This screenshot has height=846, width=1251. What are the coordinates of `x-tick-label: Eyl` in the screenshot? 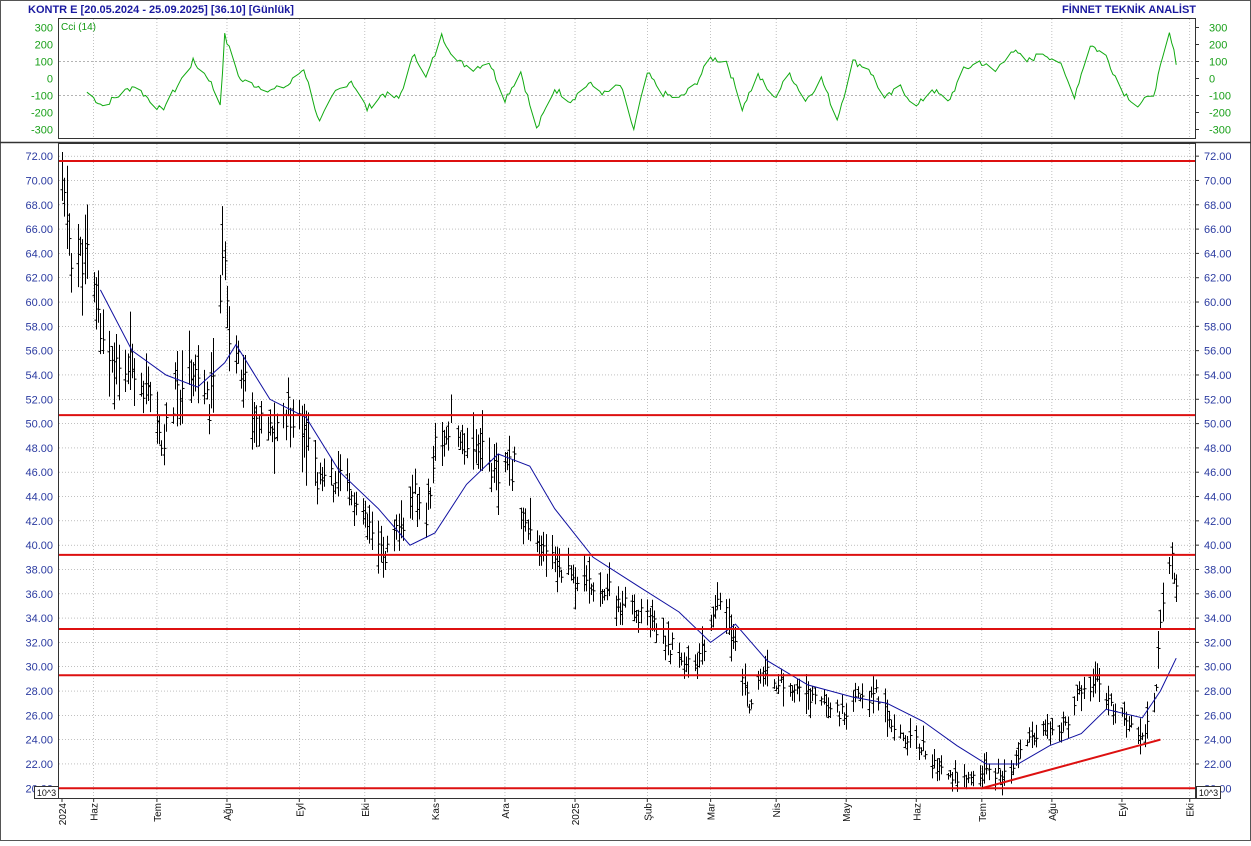 It's located at (1123, 810).